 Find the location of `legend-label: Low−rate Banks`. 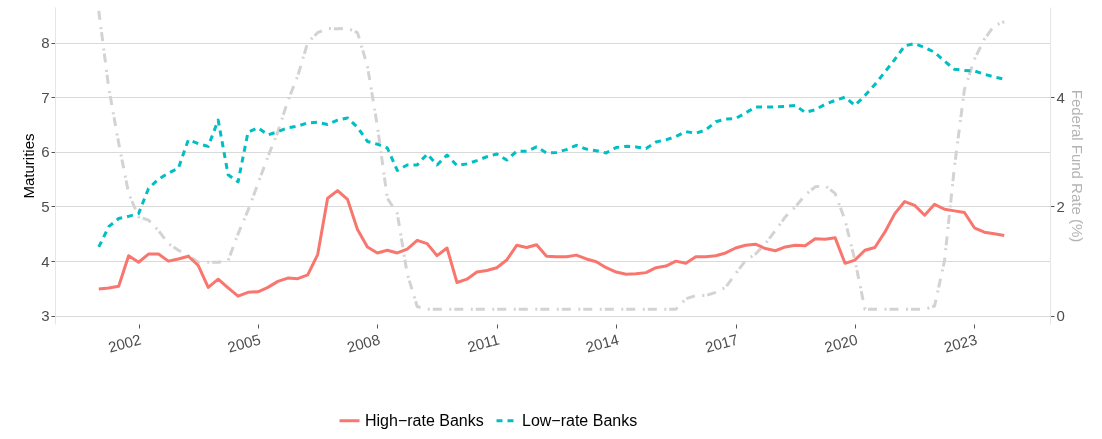

legend-label: Low−rate Banks is located at coordinates (580, 420).